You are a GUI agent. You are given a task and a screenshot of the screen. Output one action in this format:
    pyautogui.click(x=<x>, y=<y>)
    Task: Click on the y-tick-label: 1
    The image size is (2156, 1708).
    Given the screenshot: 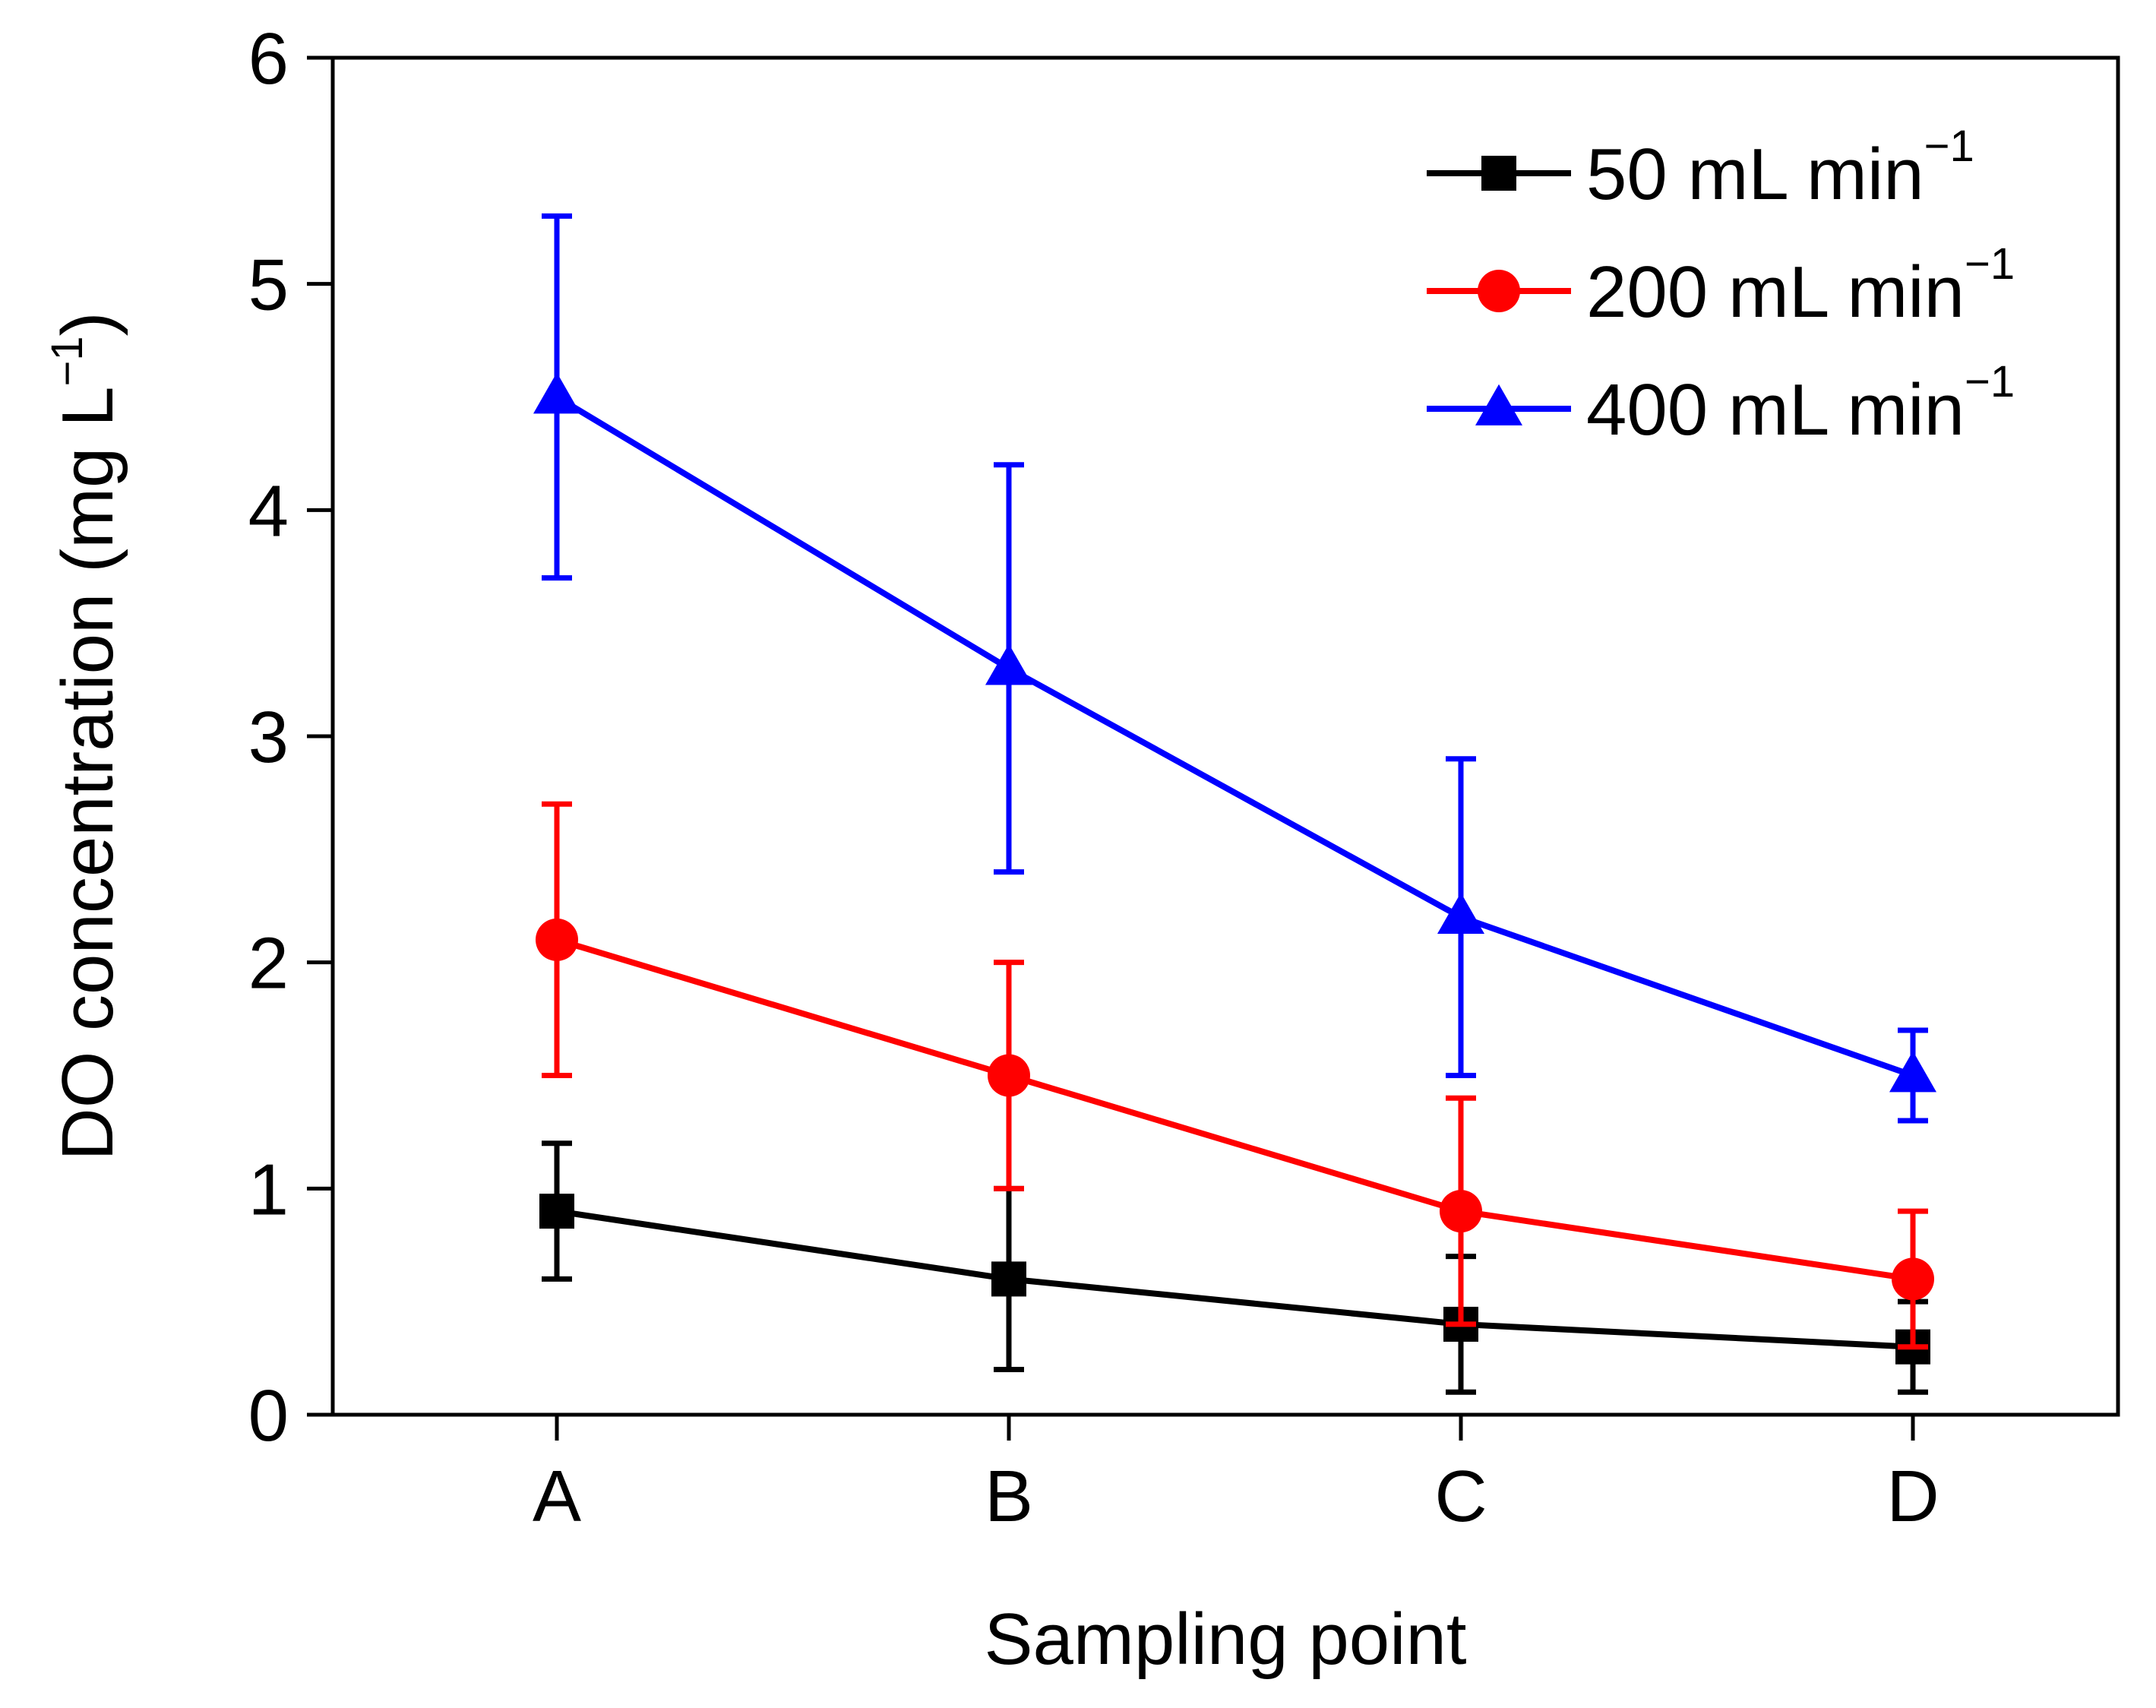 What is the action you would take?
    pyautogui.click(x=268, y=1189)
    